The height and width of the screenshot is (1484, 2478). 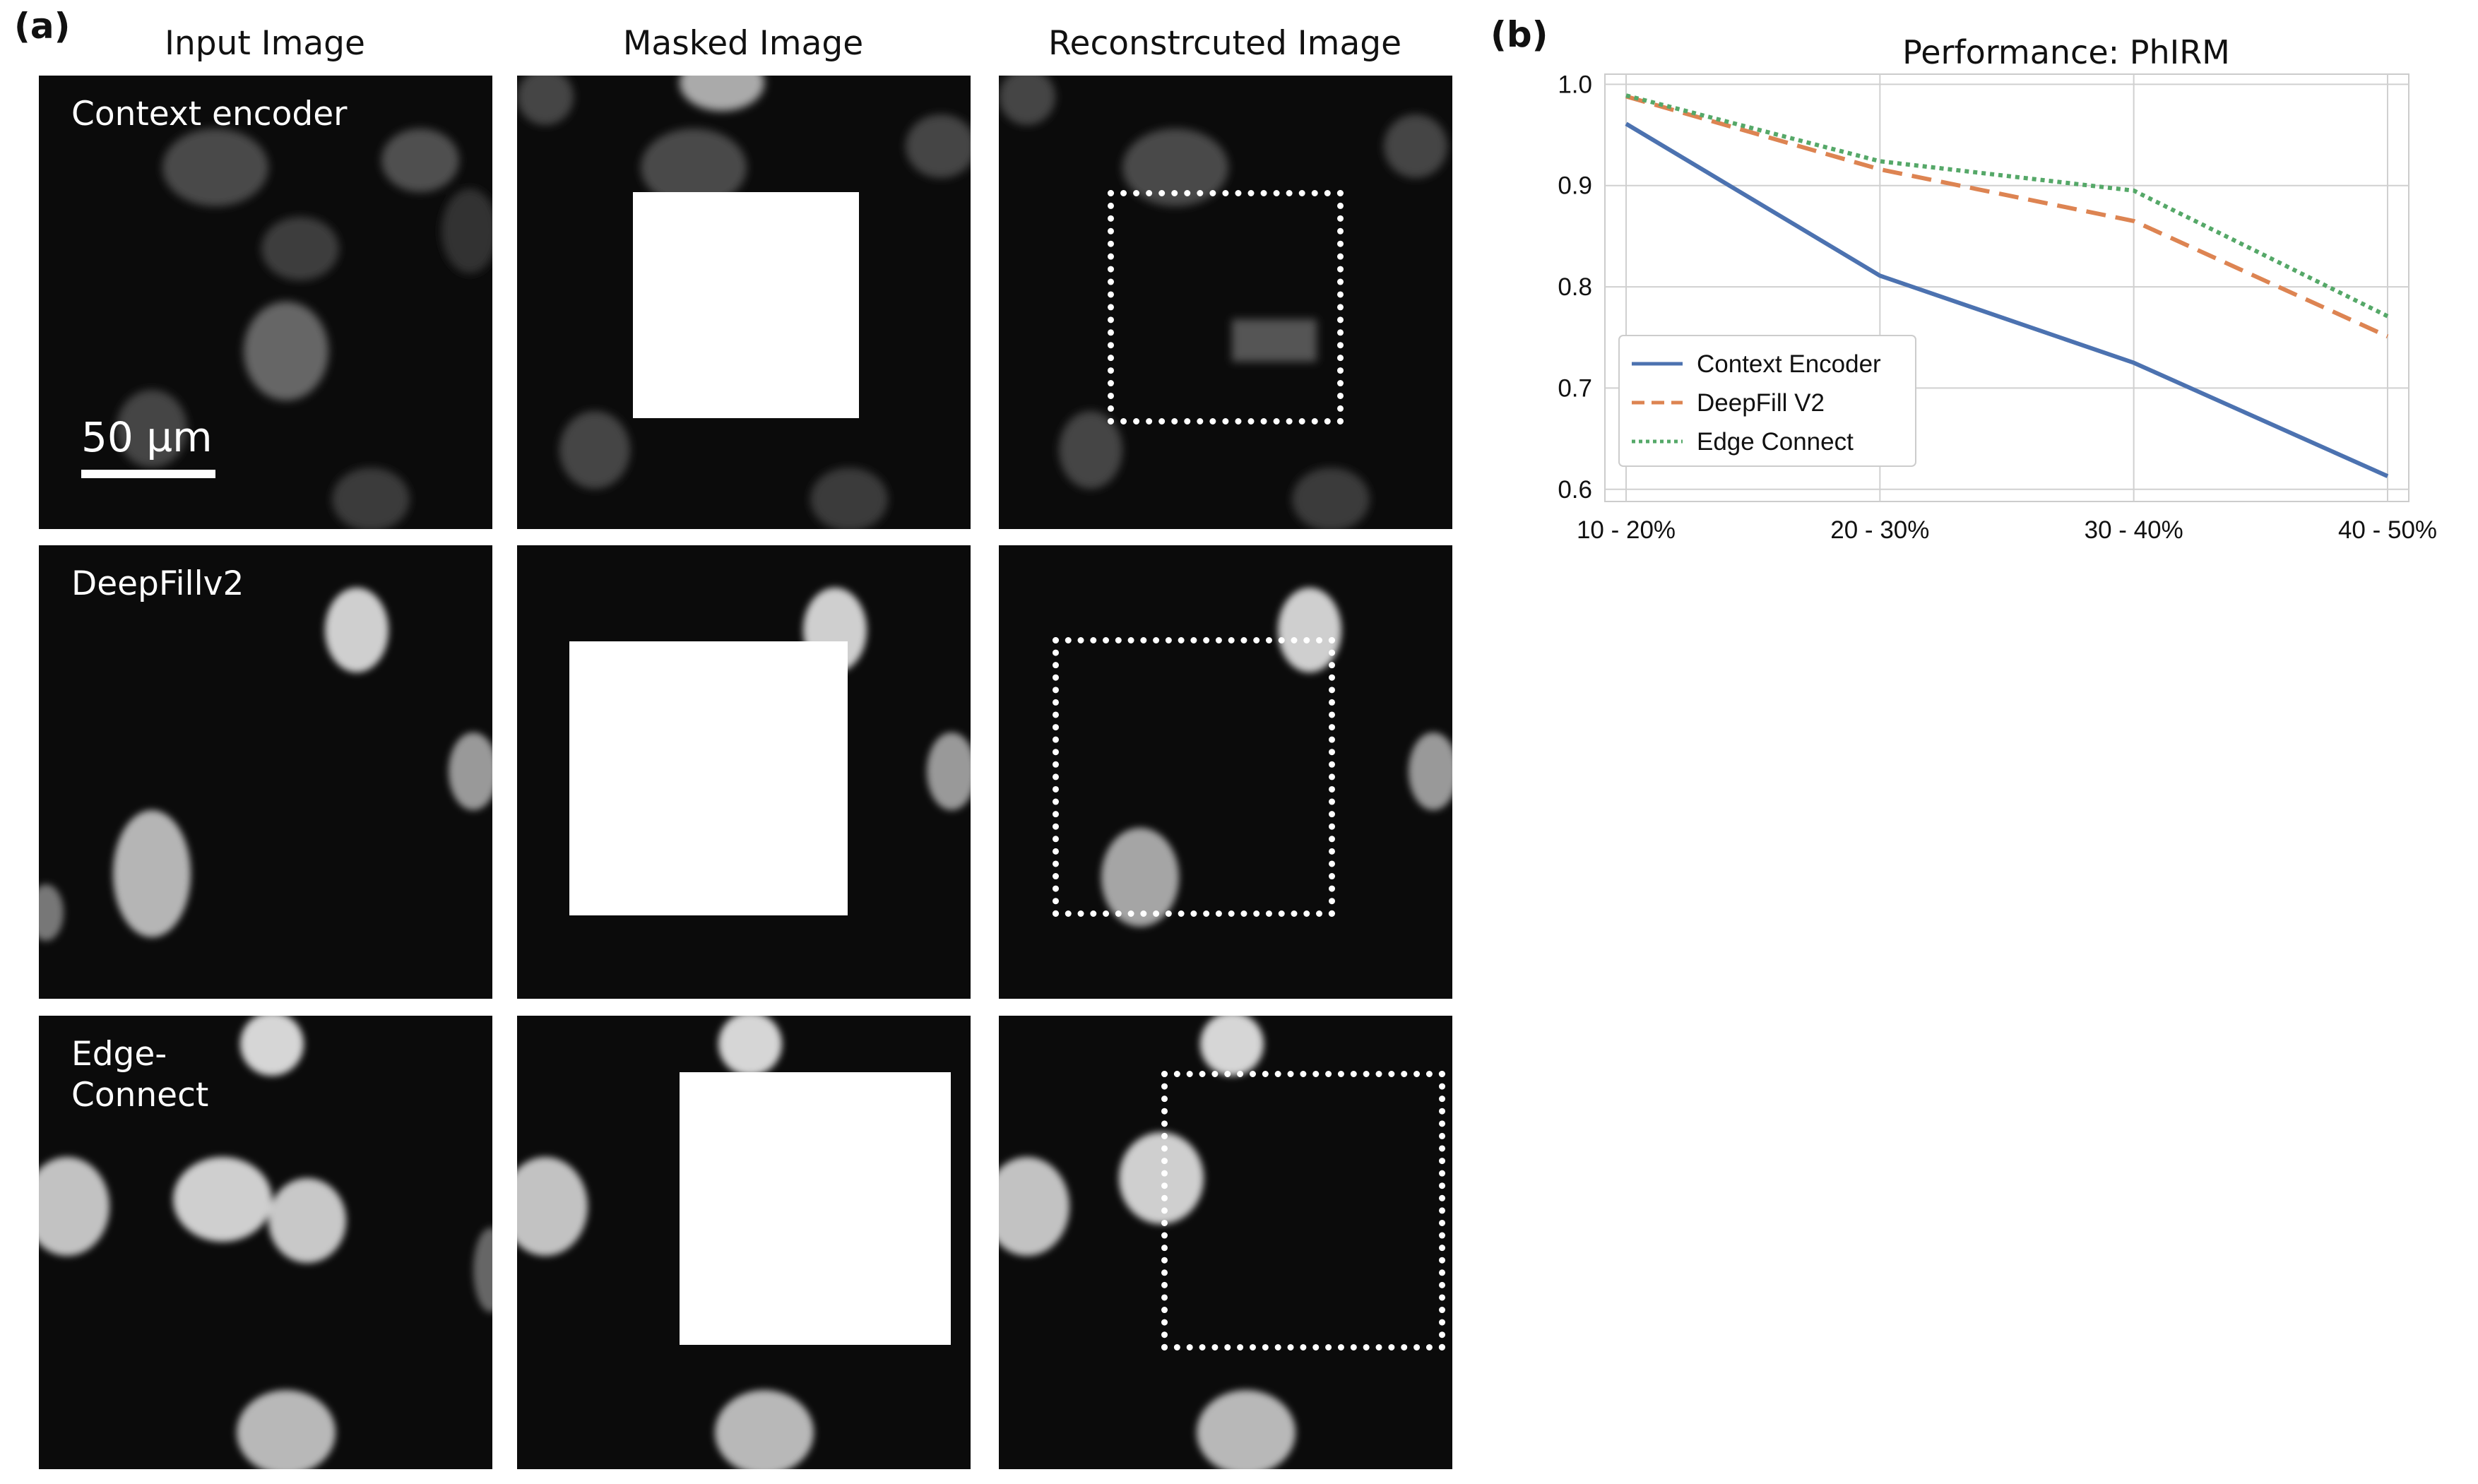 What do you see at coordinates (1789, 364) in the screenshot?
I see `legend-label: Context Encoder` at bounding box center [1789, 364].